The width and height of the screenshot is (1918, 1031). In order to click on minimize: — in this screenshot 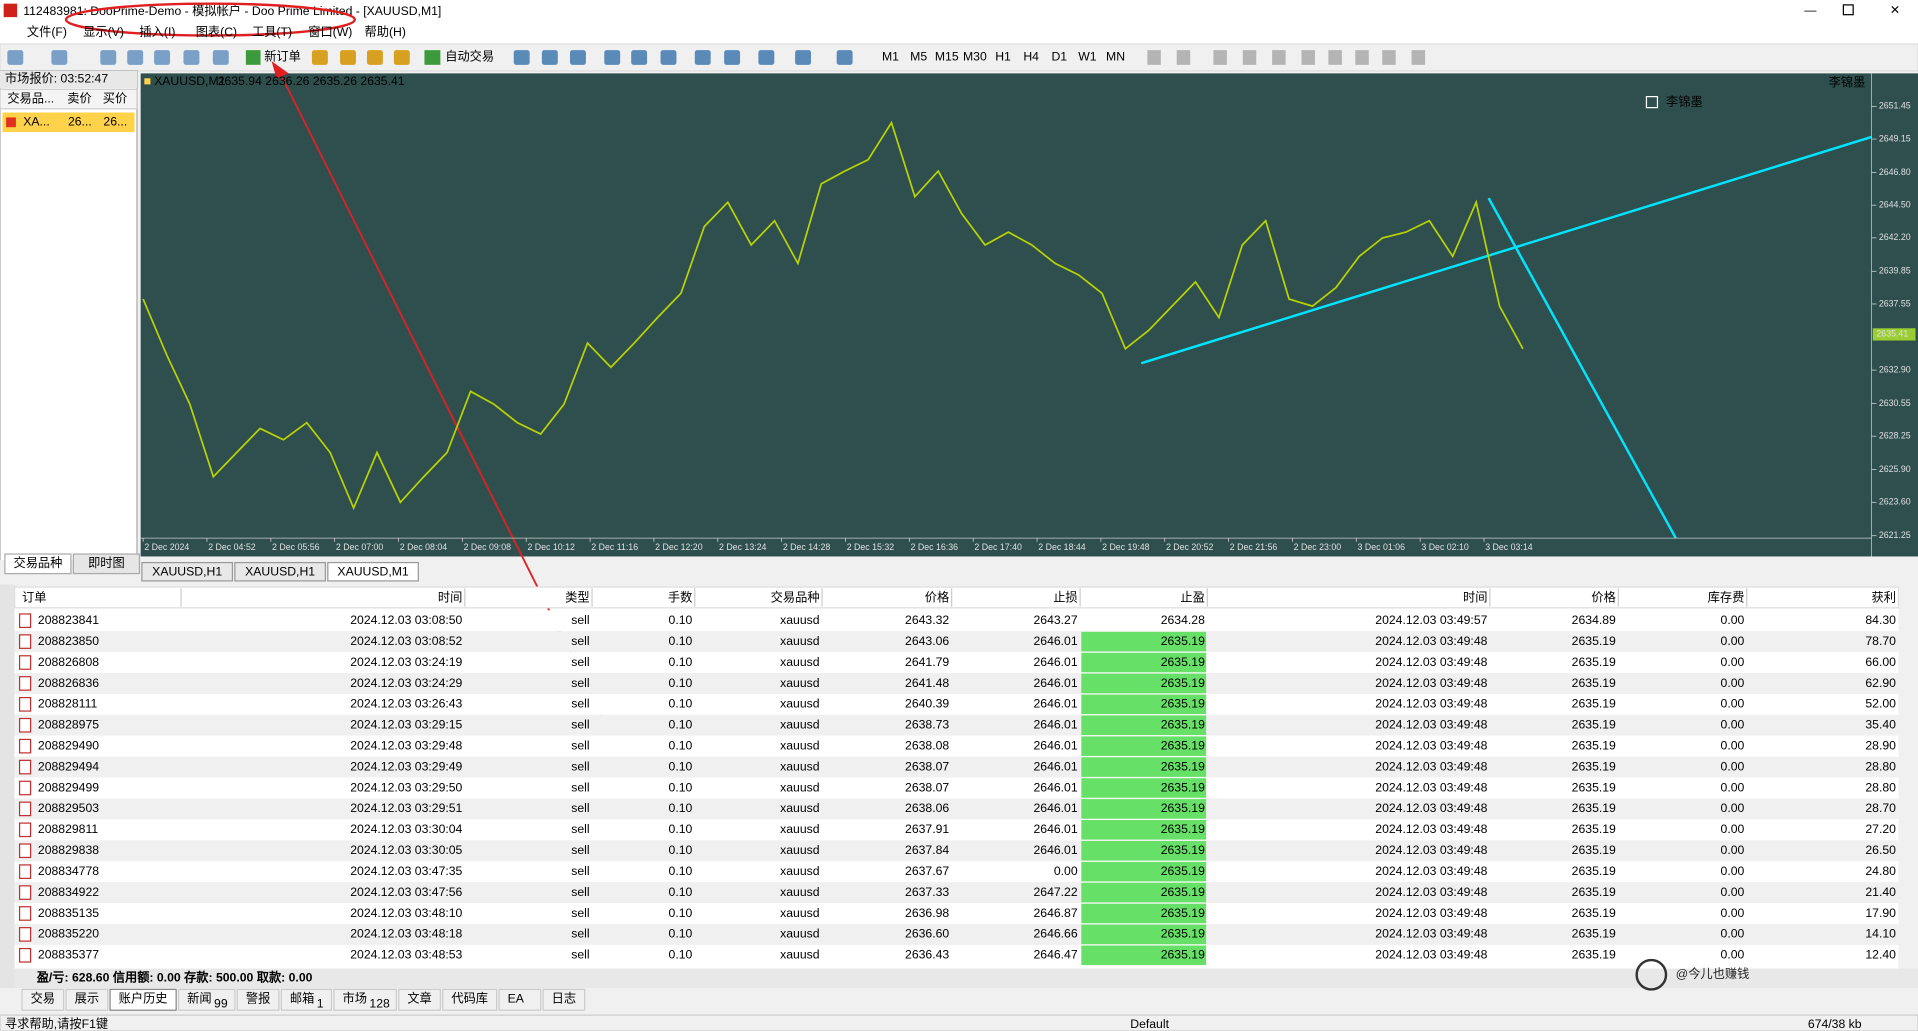, I will do `click(1810, 10)`.